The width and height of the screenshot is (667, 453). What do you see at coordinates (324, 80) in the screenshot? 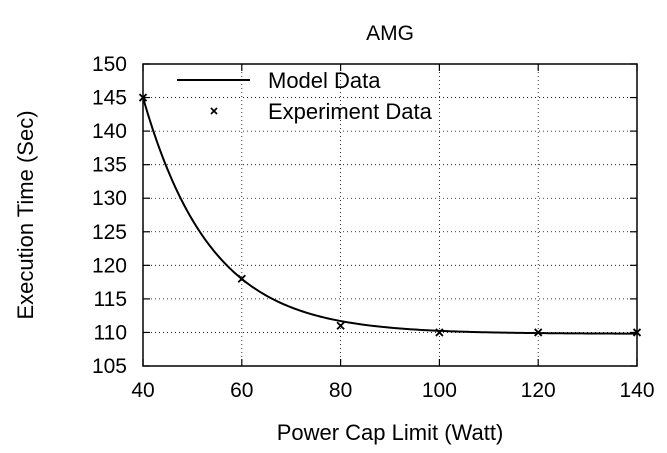
I see `legend-model-label: Model Data` at bounding box center [324, 80].